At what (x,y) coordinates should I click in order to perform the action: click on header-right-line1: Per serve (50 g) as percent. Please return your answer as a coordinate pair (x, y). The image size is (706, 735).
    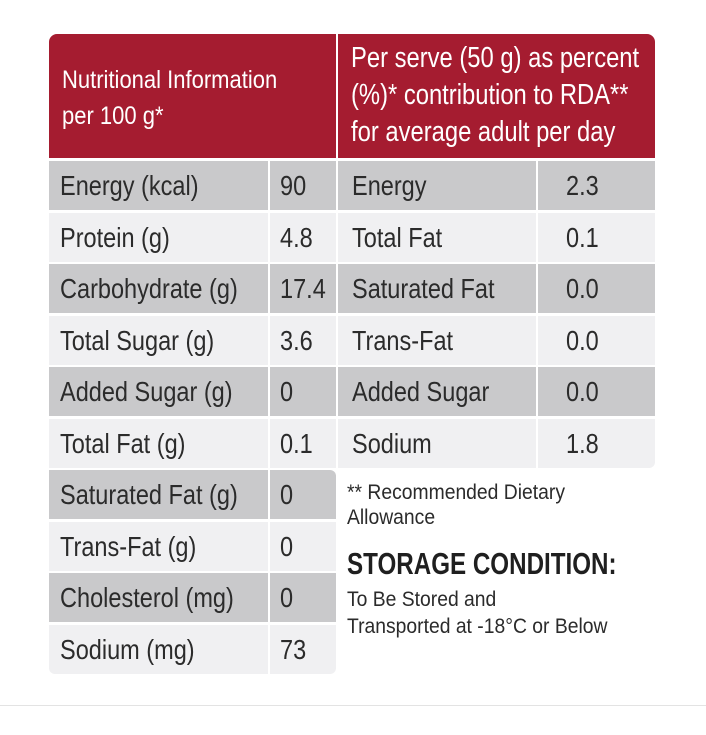
    Looking at the image, I should click on (495, 58).